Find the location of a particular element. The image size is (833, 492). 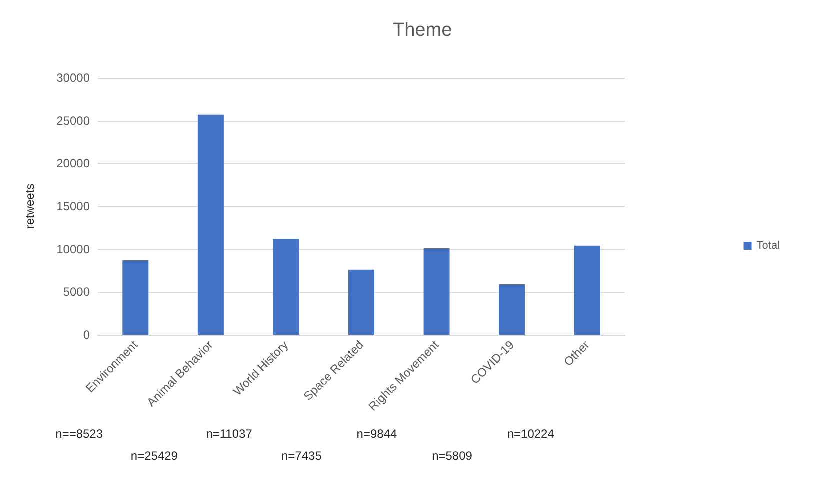

text: n=9844 is located at coordinates (377, 434).